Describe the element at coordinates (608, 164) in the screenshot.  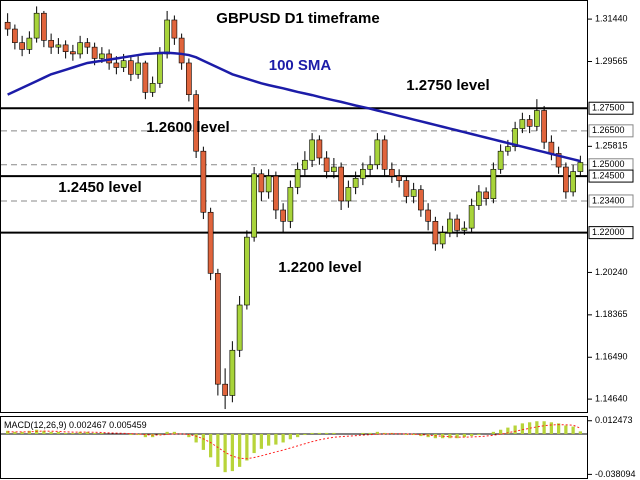
I see `level-label: 1.25000` at that location.